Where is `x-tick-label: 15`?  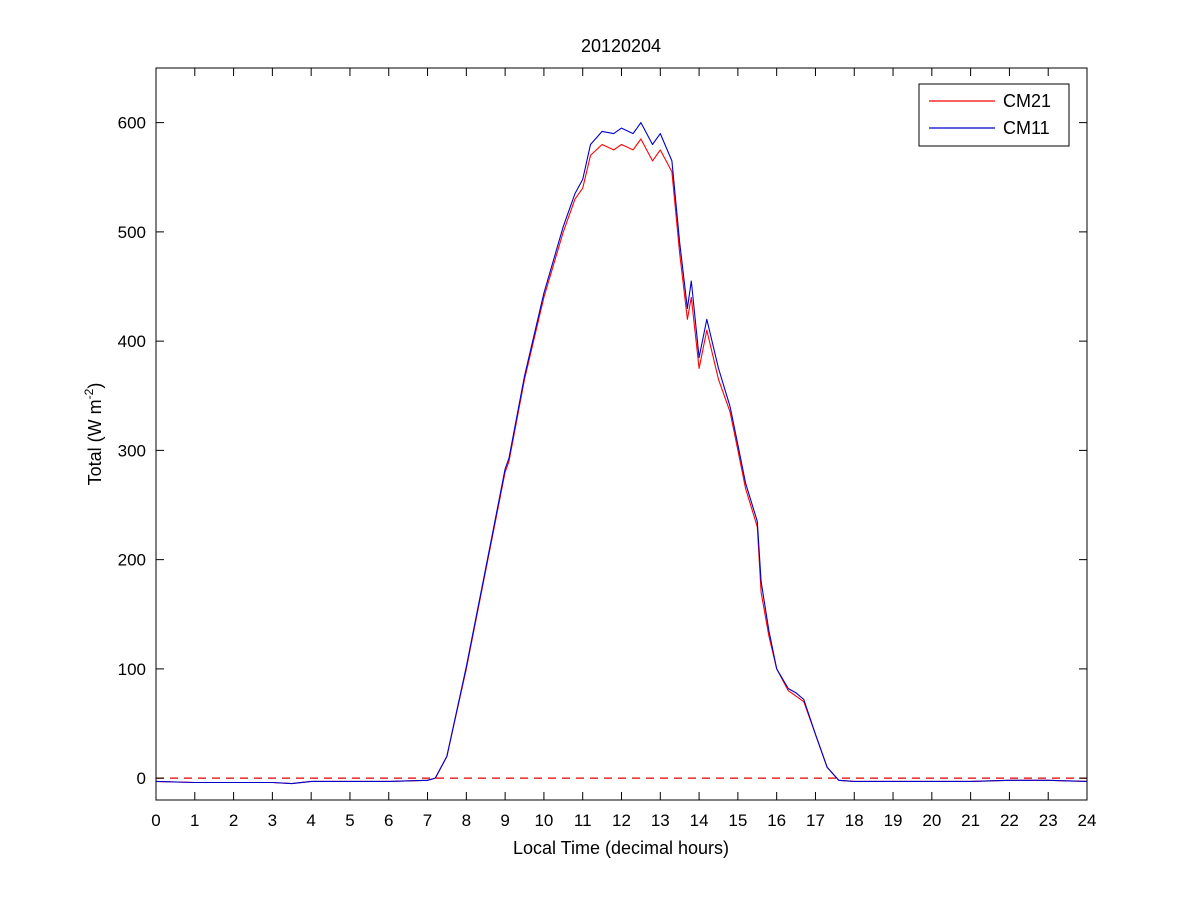 x-tick-label: 15 is located at coordinates (737, 820).